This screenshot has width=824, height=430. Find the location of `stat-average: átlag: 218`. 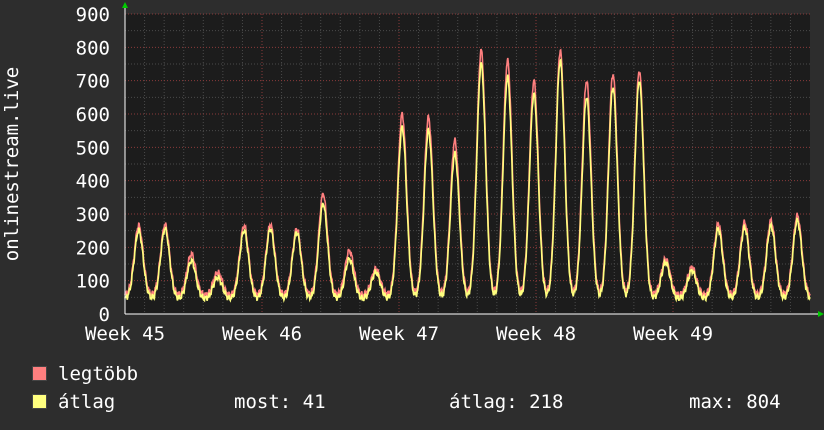

stat-average: átlag: 218 is located at coordinates (506, 402).